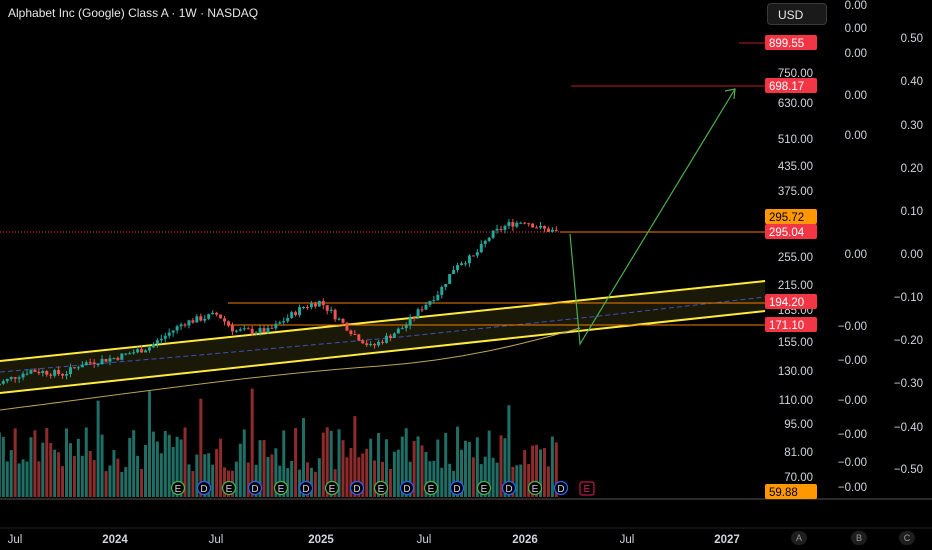 The width and height of the screenshot is (932, 550). Describe the element at coordinates (795, 343) in the screenshot. I see `price-tick-label: 155.00` at that location.